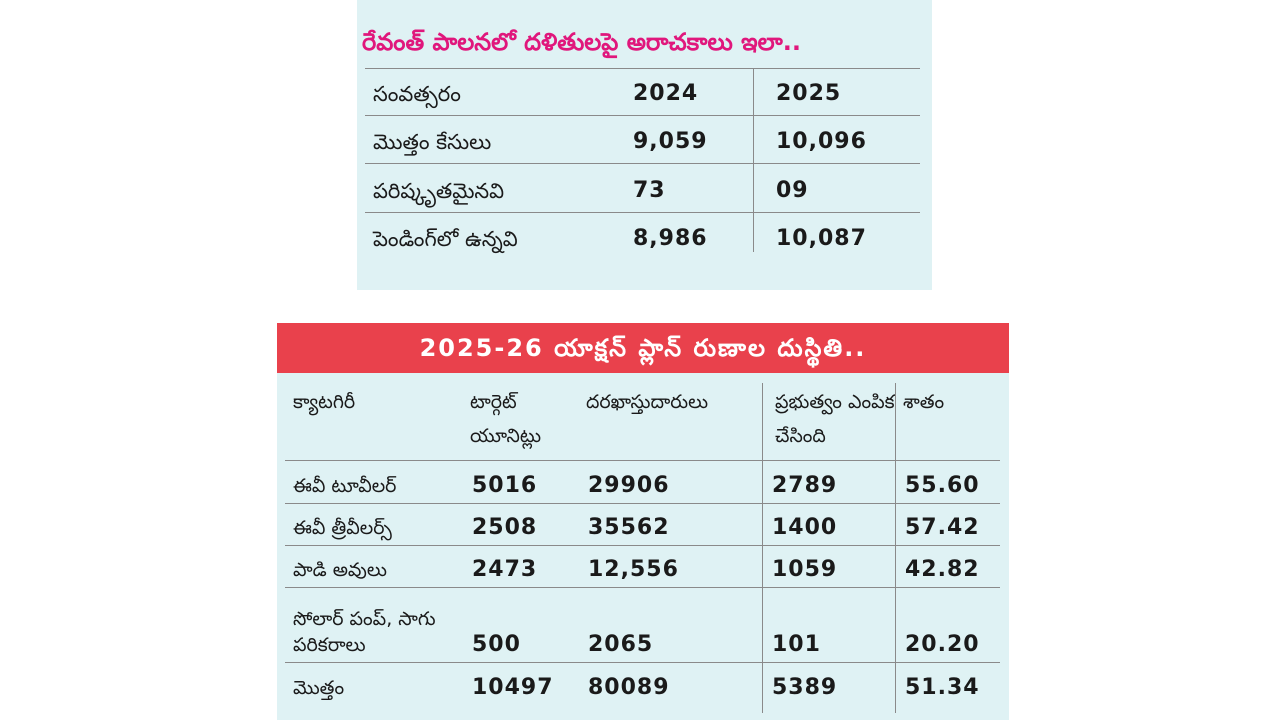 The width and height of the screenshot is (1280, 720). Describe the element at coordinates (835, 419) in the screenshot. I see `column-header: ప్రభుత్వం ఎంపిక చేసింది` at that location.